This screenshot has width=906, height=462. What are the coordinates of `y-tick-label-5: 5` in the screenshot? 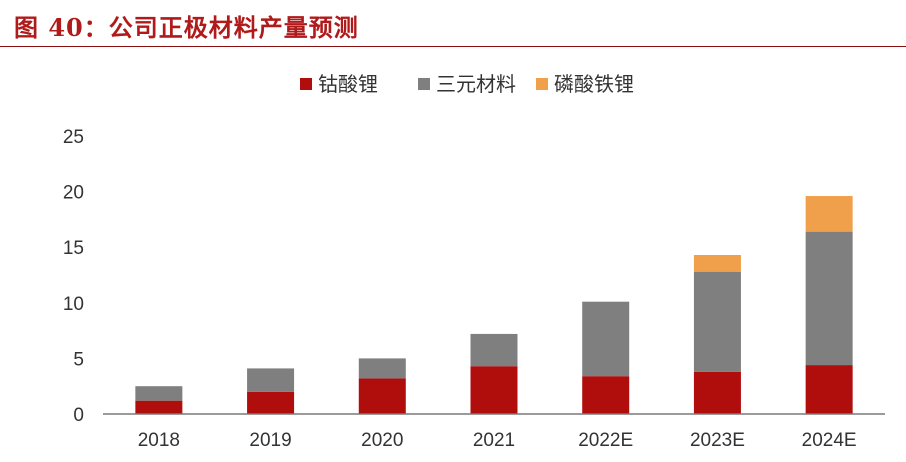 It's located at (78, 359).